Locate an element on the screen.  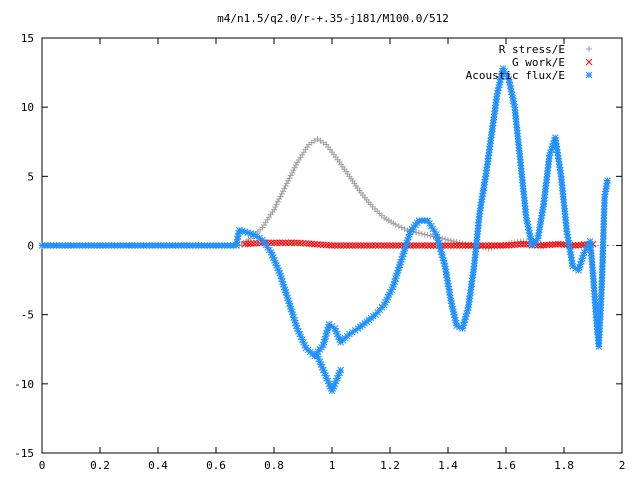
x-tick-label: 1.2 is located at coordinates (390, 465).